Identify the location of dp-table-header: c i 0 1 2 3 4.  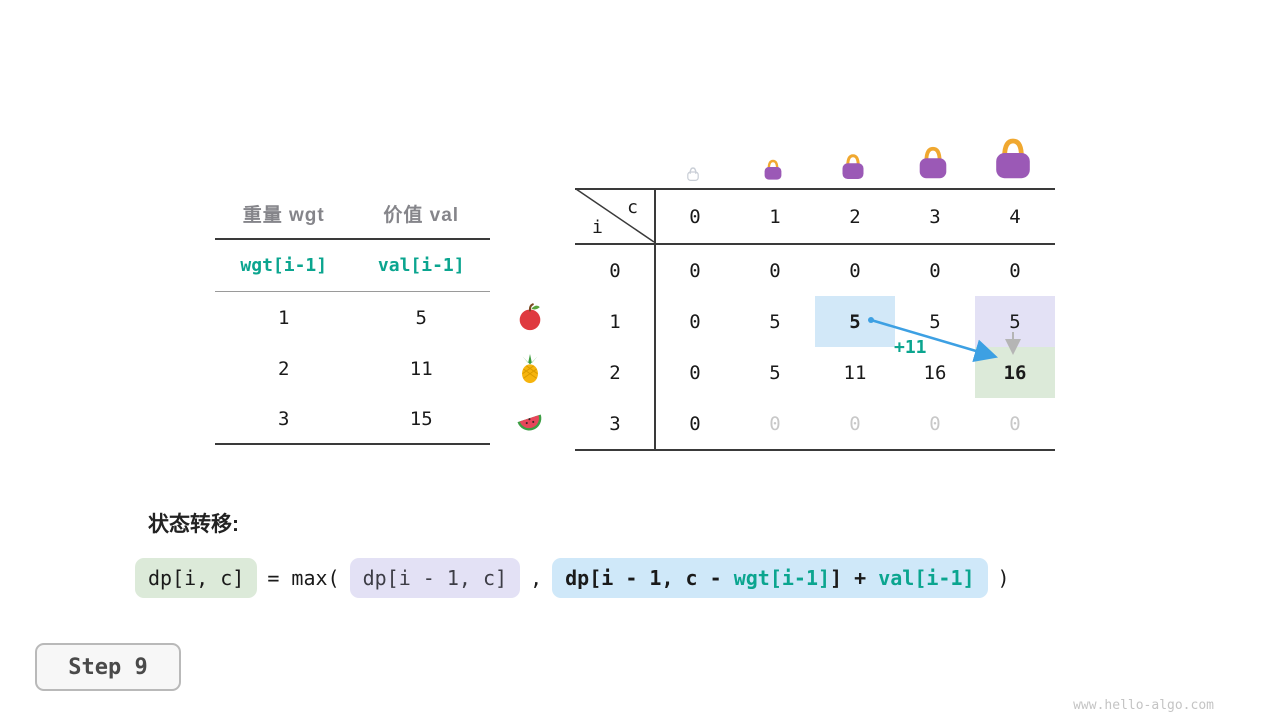
(815, 217).